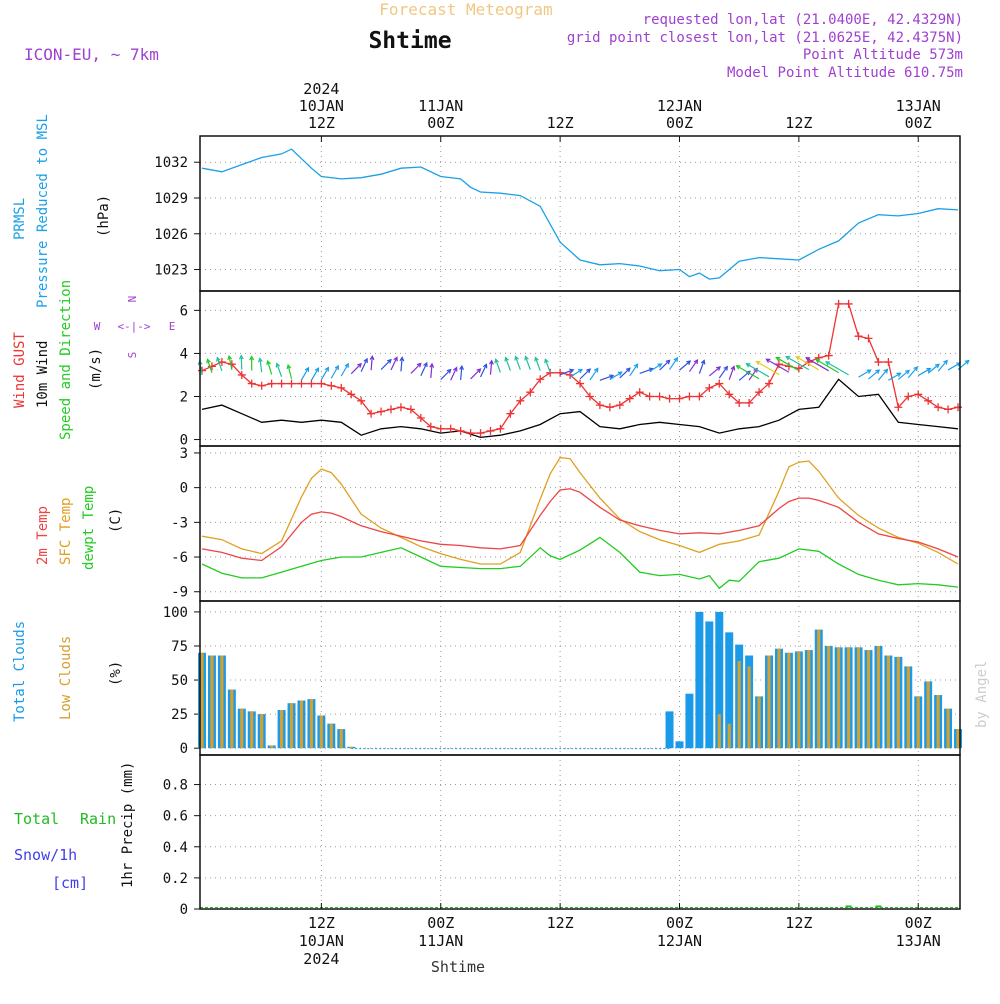 This screenshot has height=1004, width=1000. Describe the element at coordinates (179, 647) in the screenshot. I see `y-tick-label: 75` at that location.